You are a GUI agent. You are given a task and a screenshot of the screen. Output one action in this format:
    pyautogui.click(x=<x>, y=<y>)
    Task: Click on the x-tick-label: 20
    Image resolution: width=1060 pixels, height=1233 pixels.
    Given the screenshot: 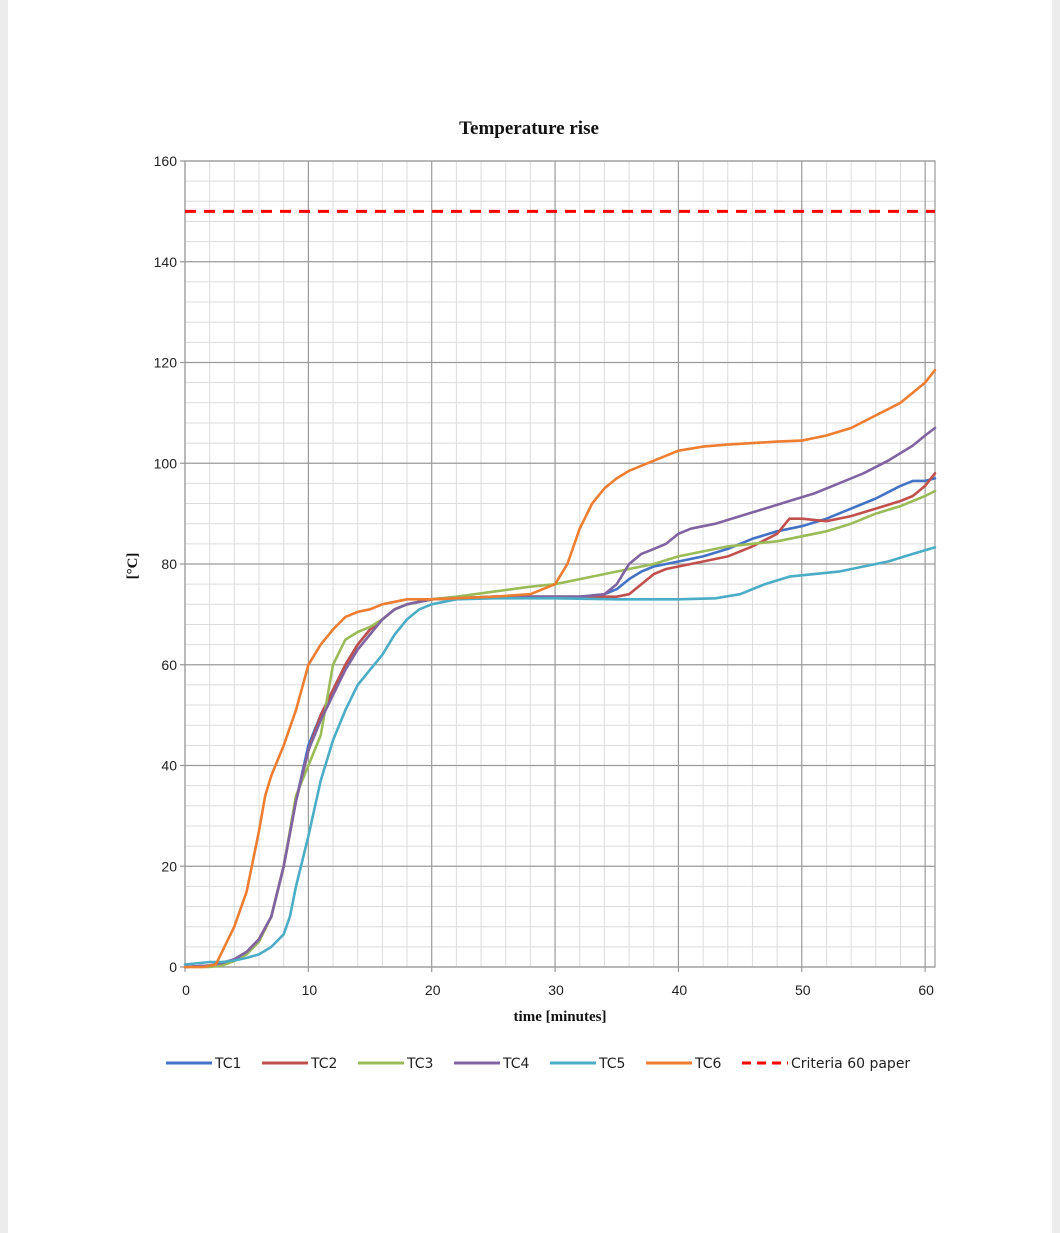 What is the action you would take?
    pyautogui.click(x=433, y=990)
    